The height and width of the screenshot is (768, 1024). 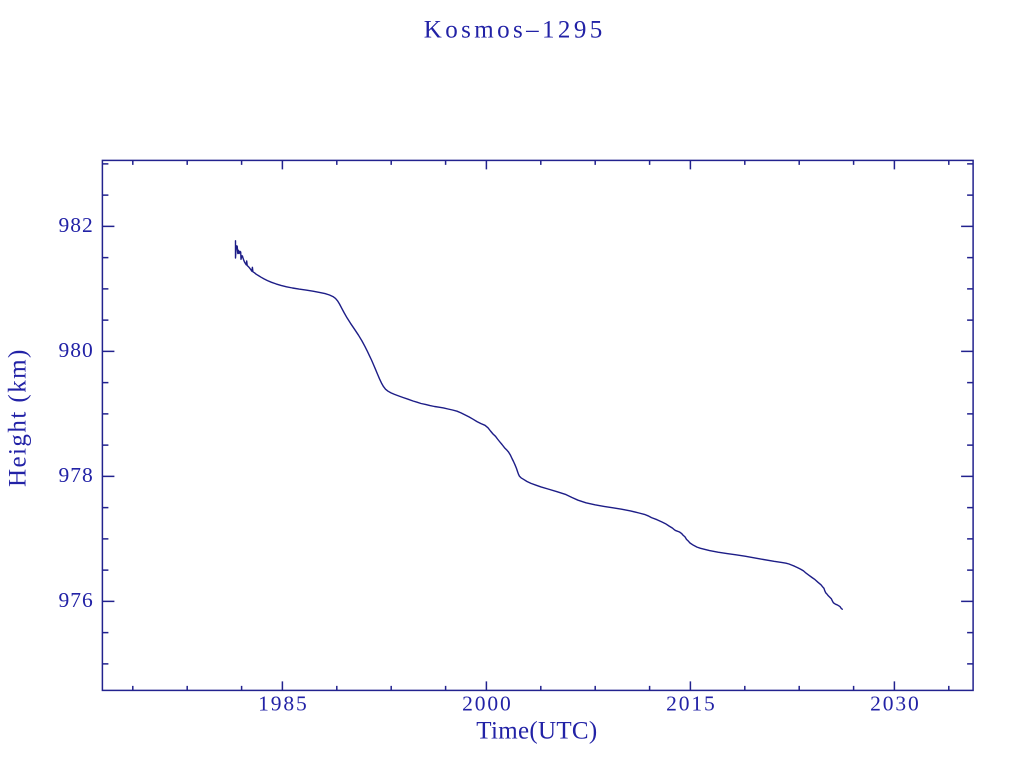 What do you see at coordinates (76, 350) in the screenshot?
I see `svg-text: 980` at bounding box center [76, 350].